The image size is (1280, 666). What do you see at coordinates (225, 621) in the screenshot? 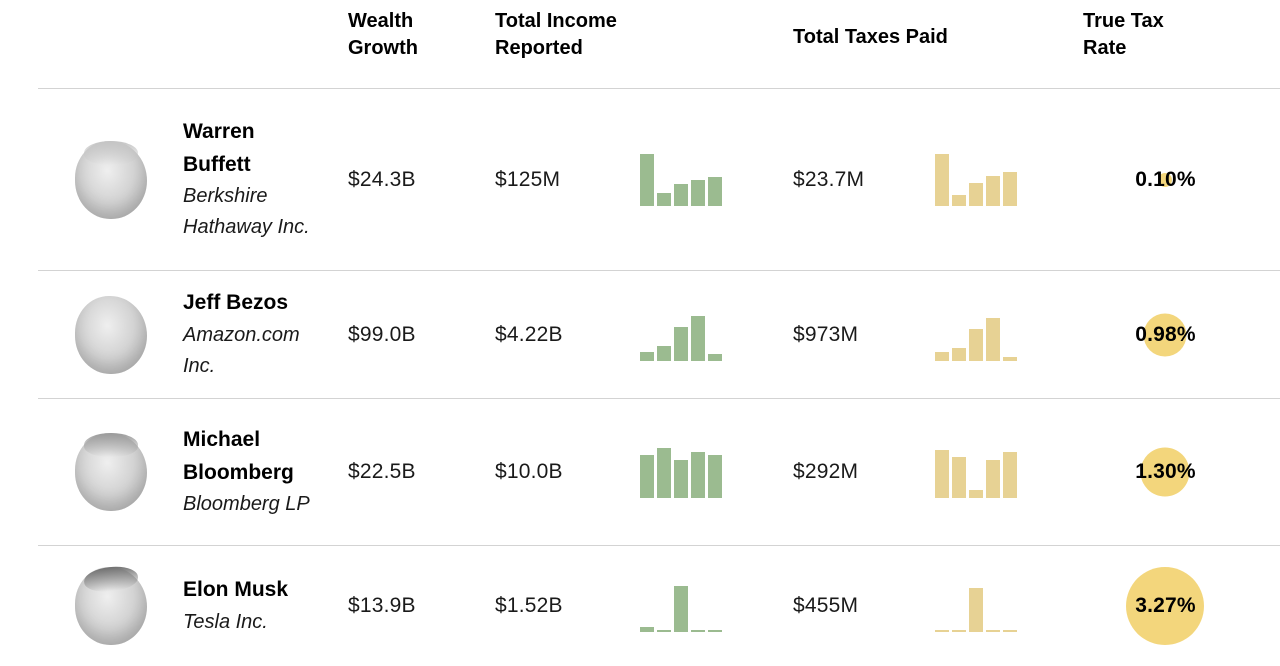
I see `person-company: Tesla Inc.` at bounding box center [225, 621].